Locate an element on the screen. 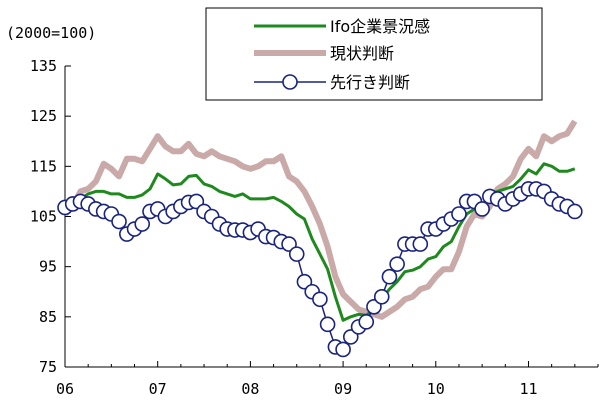 Image resolution: width=601 pixels, height=401 pixels. x-tick-label: 09 is located at coordinates (343, 389).